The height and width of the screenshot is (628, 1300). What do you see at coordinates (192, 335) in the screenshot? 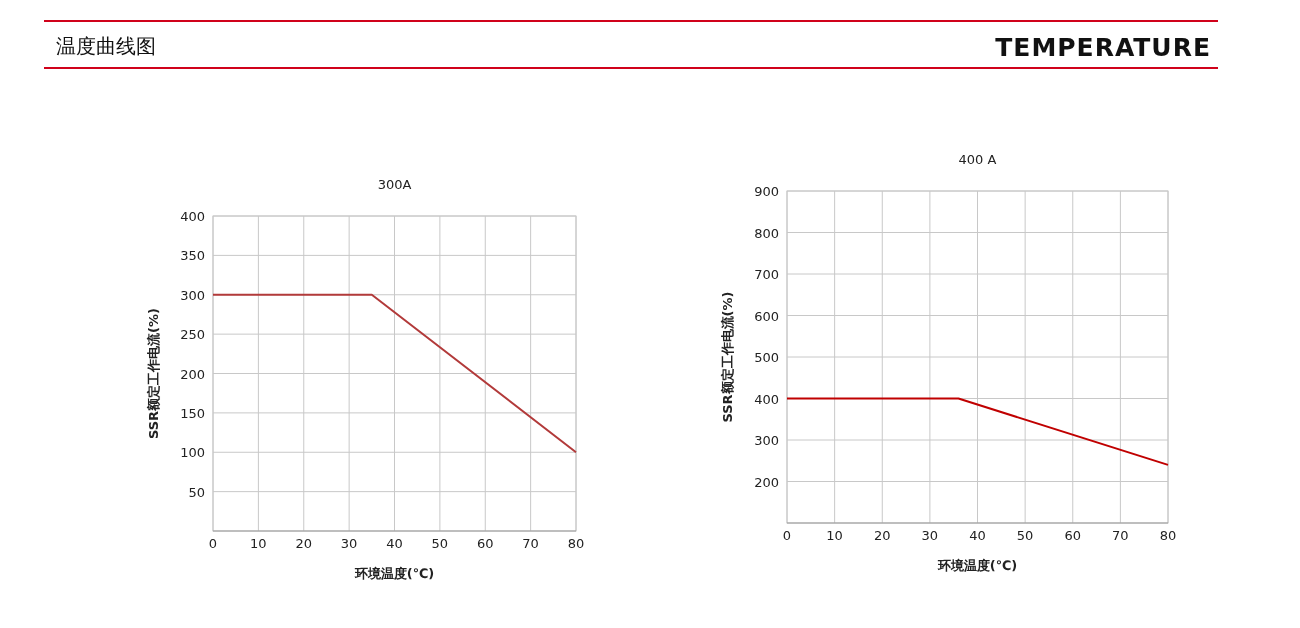
I see `y-tick-label: 250` at bounding box center [192, 335].